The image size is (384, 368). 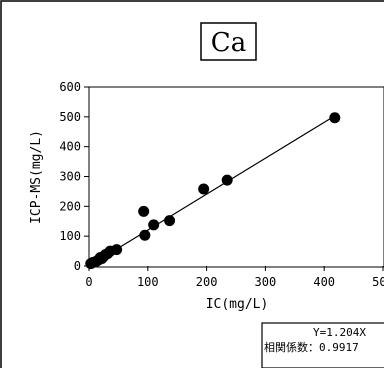 I want to click on y-tick-label: 200, so click(x=70, y=206).